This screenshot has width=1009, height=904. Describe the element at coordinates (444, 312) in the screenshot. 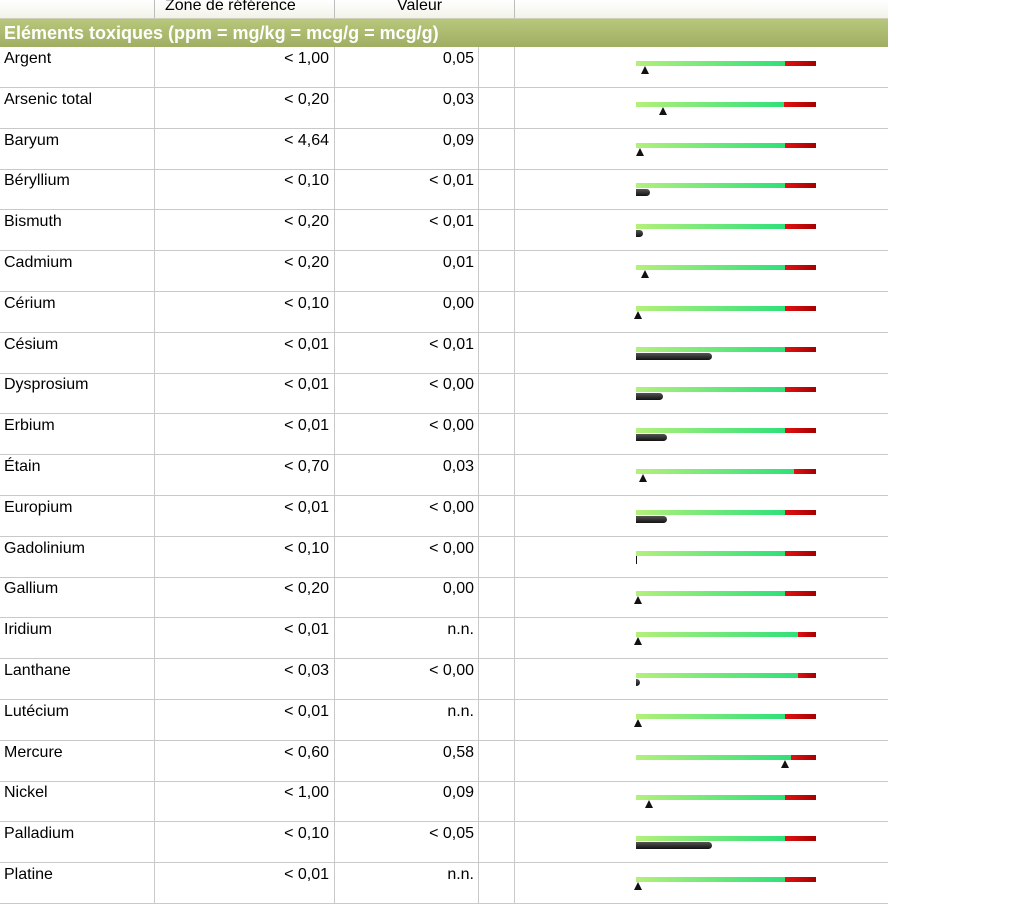

I see `table-row: Cérium < 0,10 0,00` at that location.